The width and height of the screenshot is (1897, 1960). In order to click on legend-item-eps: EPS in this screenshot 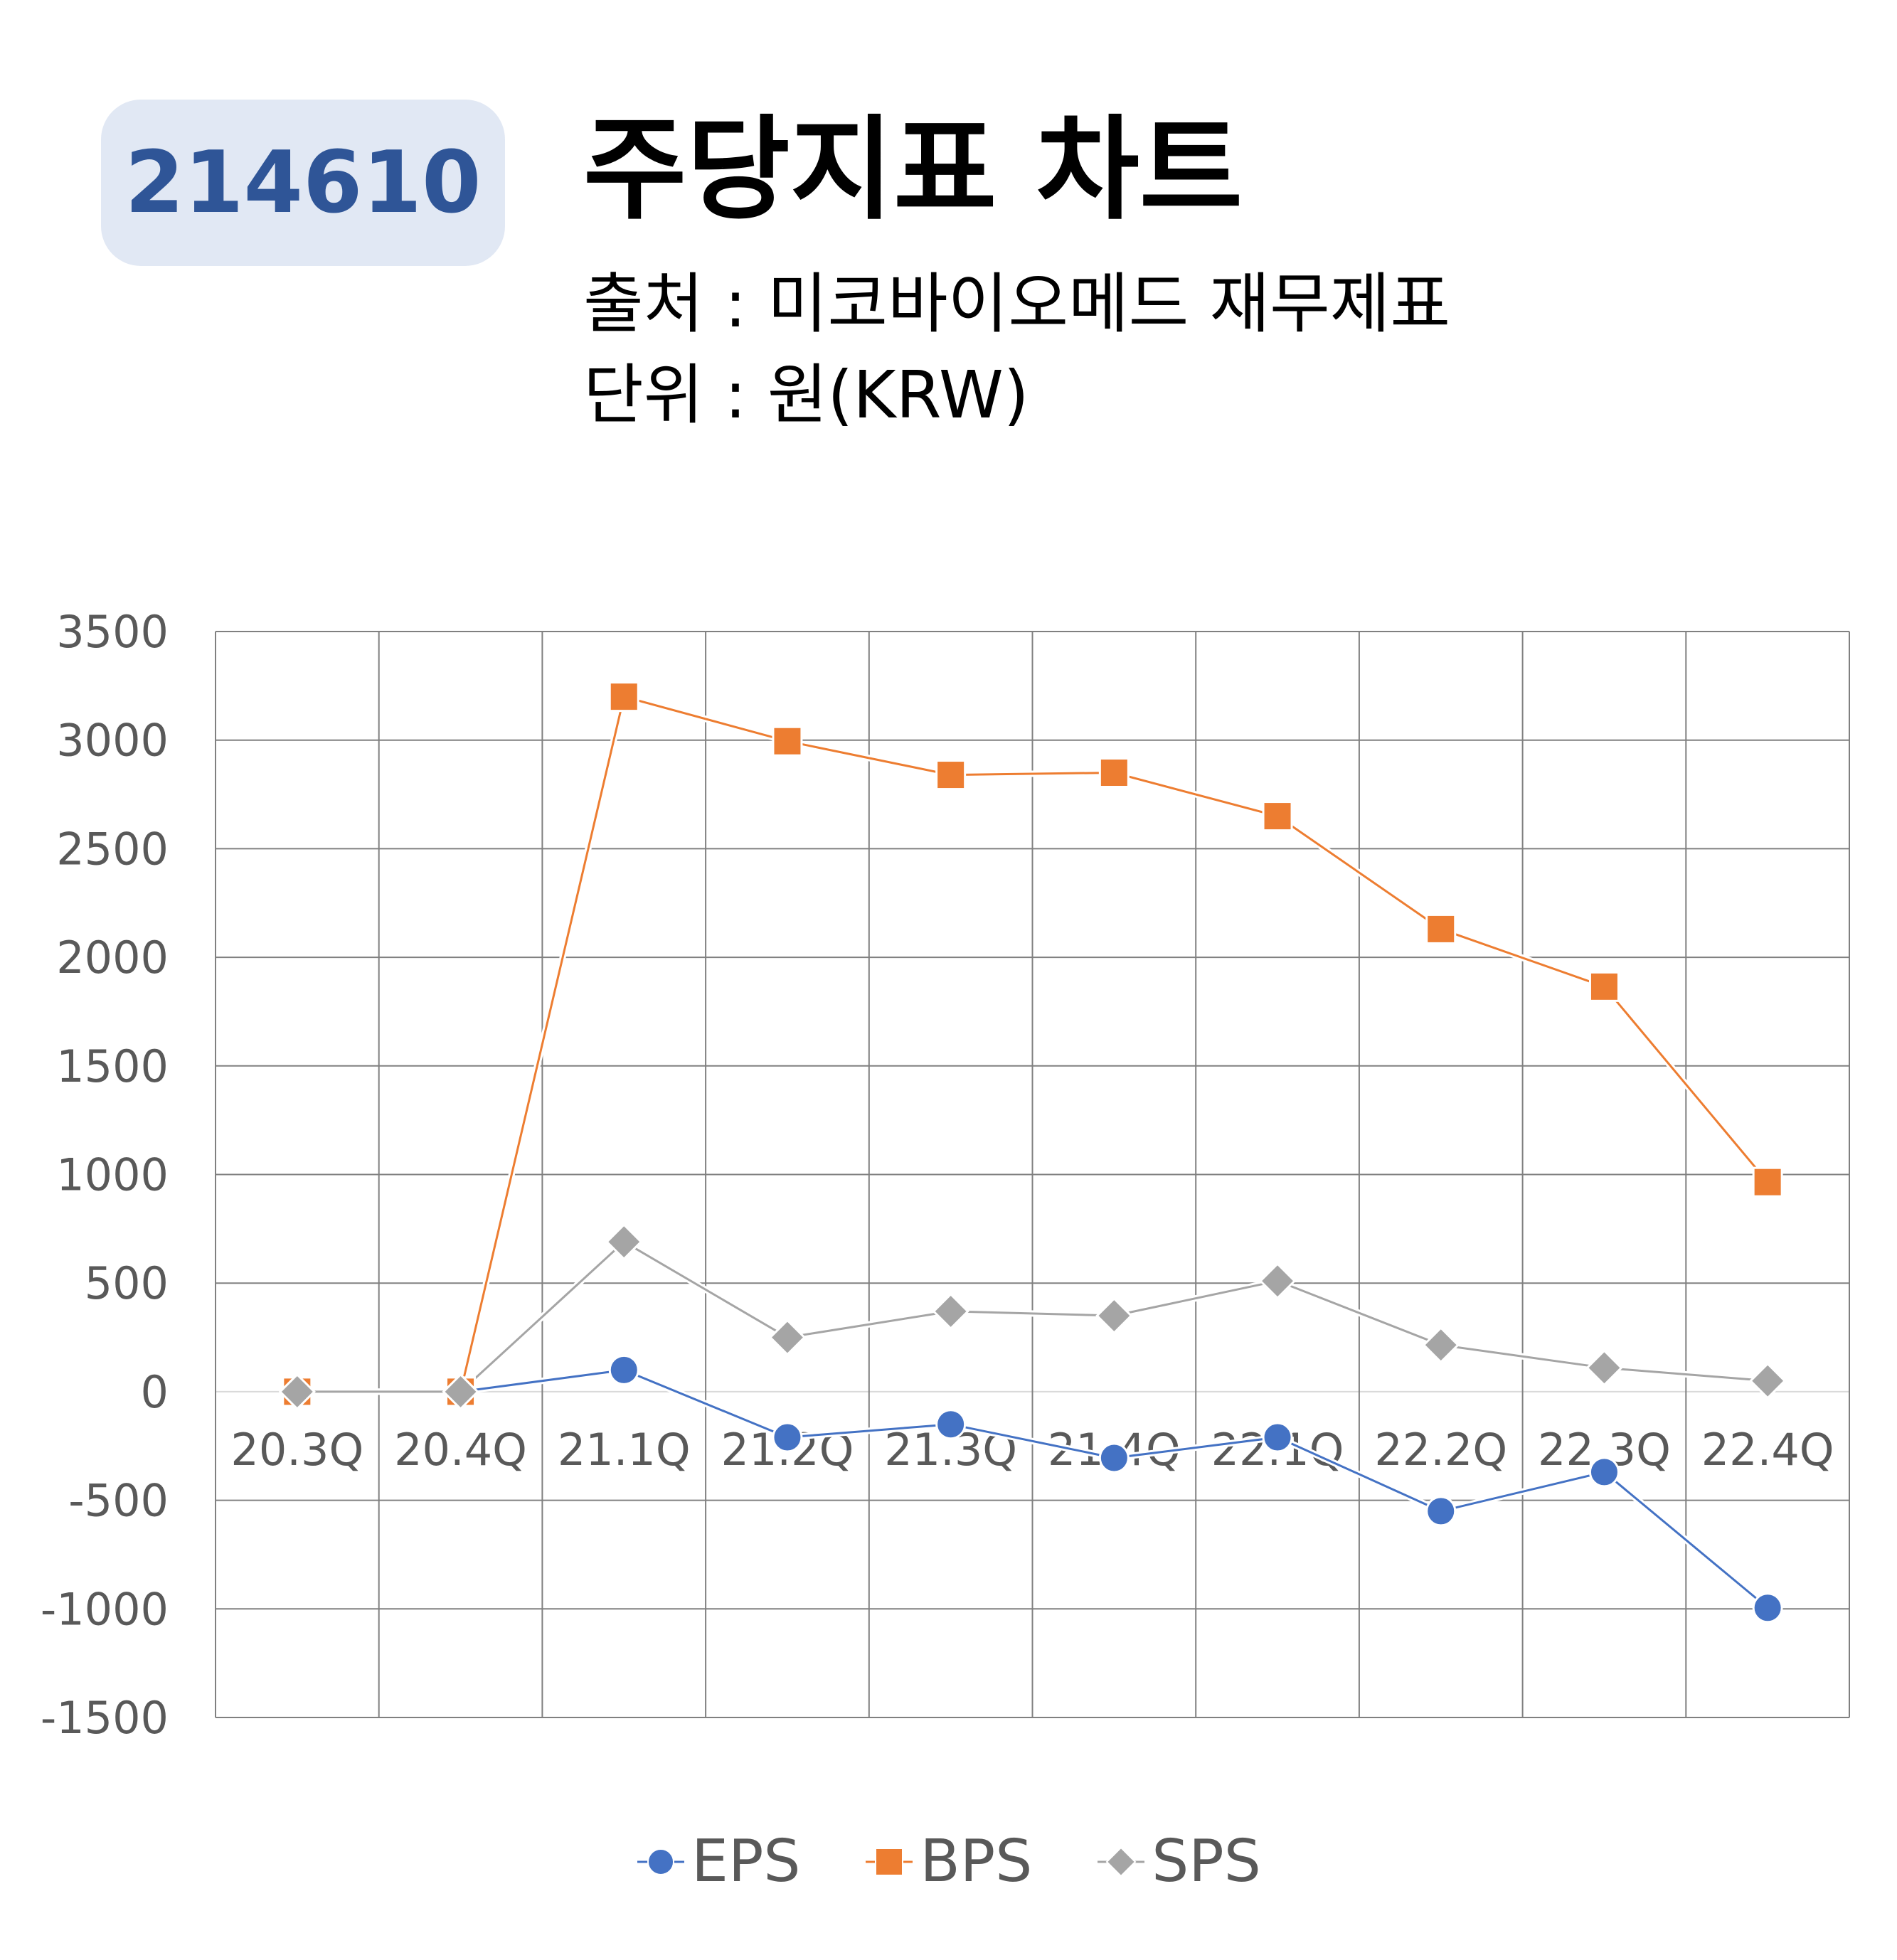, I will do `click(718, 1861)`.